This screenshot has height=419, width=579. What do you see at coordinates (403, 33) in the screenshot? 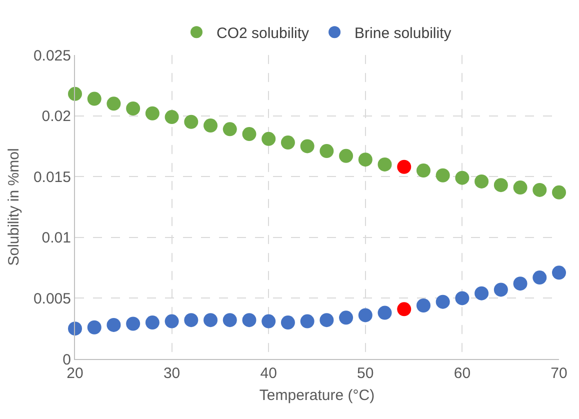
I see `legend-label: Brine solubility` at bounding box center [403, 33].